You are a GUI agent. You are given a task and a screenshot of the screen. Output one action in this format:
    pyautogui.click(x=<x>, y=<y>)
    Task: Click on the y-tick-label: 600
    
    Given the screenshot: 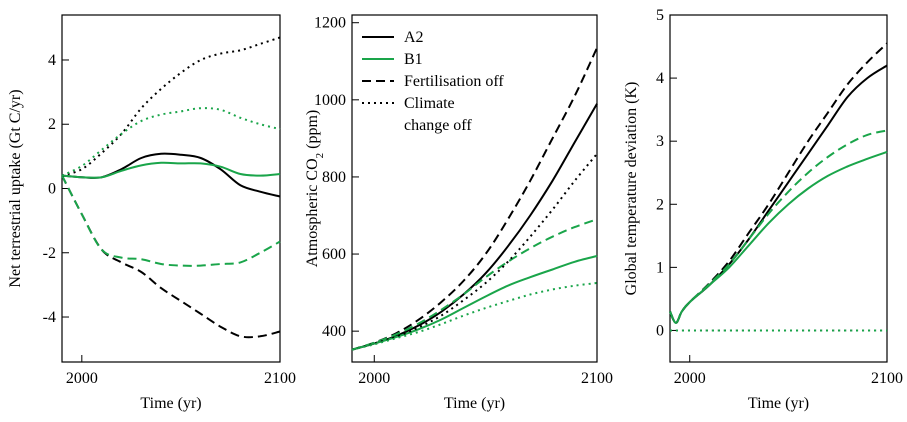 What is the action you would take?
    pyautogui.click(x=334, y=254)
    